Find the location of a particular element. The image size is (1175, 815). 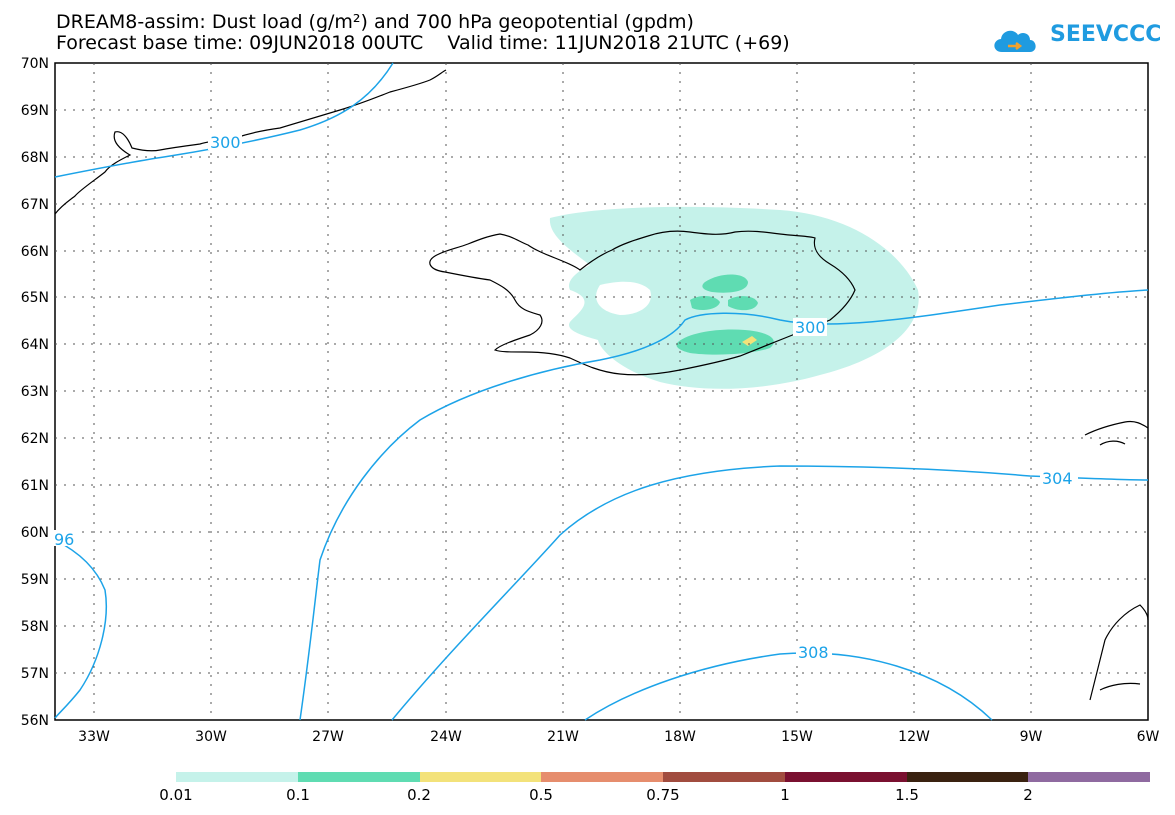

lon-label: 12W is located at coordinates (914, 737).